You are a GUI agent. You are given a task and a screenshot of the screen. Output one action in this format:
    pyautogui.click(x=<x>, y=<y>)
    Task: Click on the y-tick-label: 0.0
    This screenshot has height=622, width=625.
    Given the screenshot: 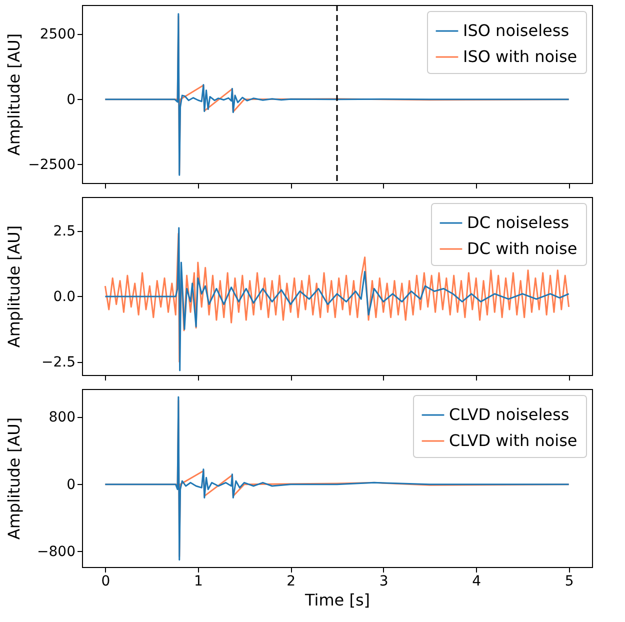 What is the action you would take?
    pyautogui.click(x=64, y=296)
    